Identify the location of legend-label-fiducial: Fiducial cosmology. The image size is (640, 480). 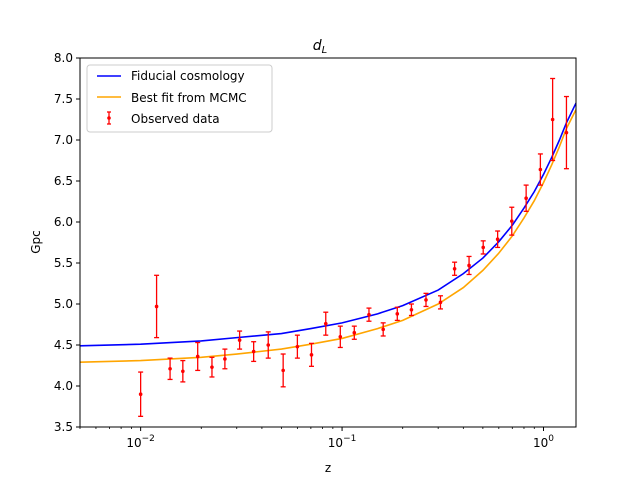
(188, 76).